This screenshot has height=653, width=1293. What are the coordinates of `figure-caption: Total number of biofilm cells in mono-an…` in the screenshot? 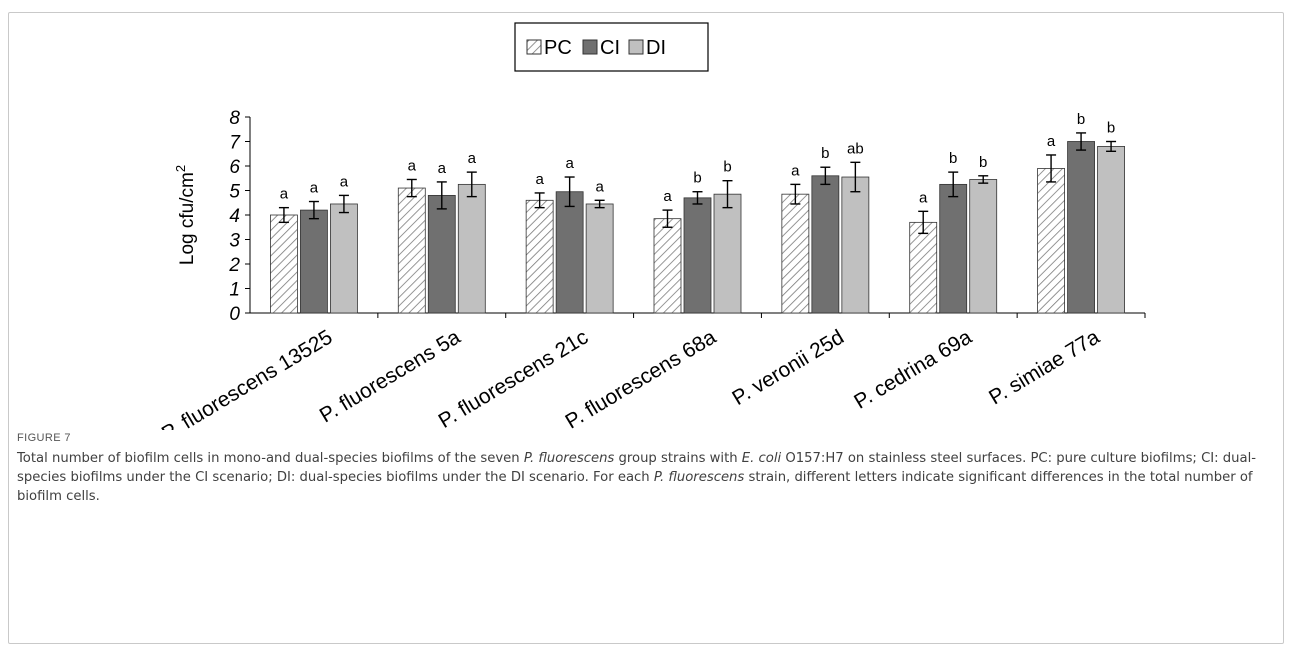 It's located at (637, 477).